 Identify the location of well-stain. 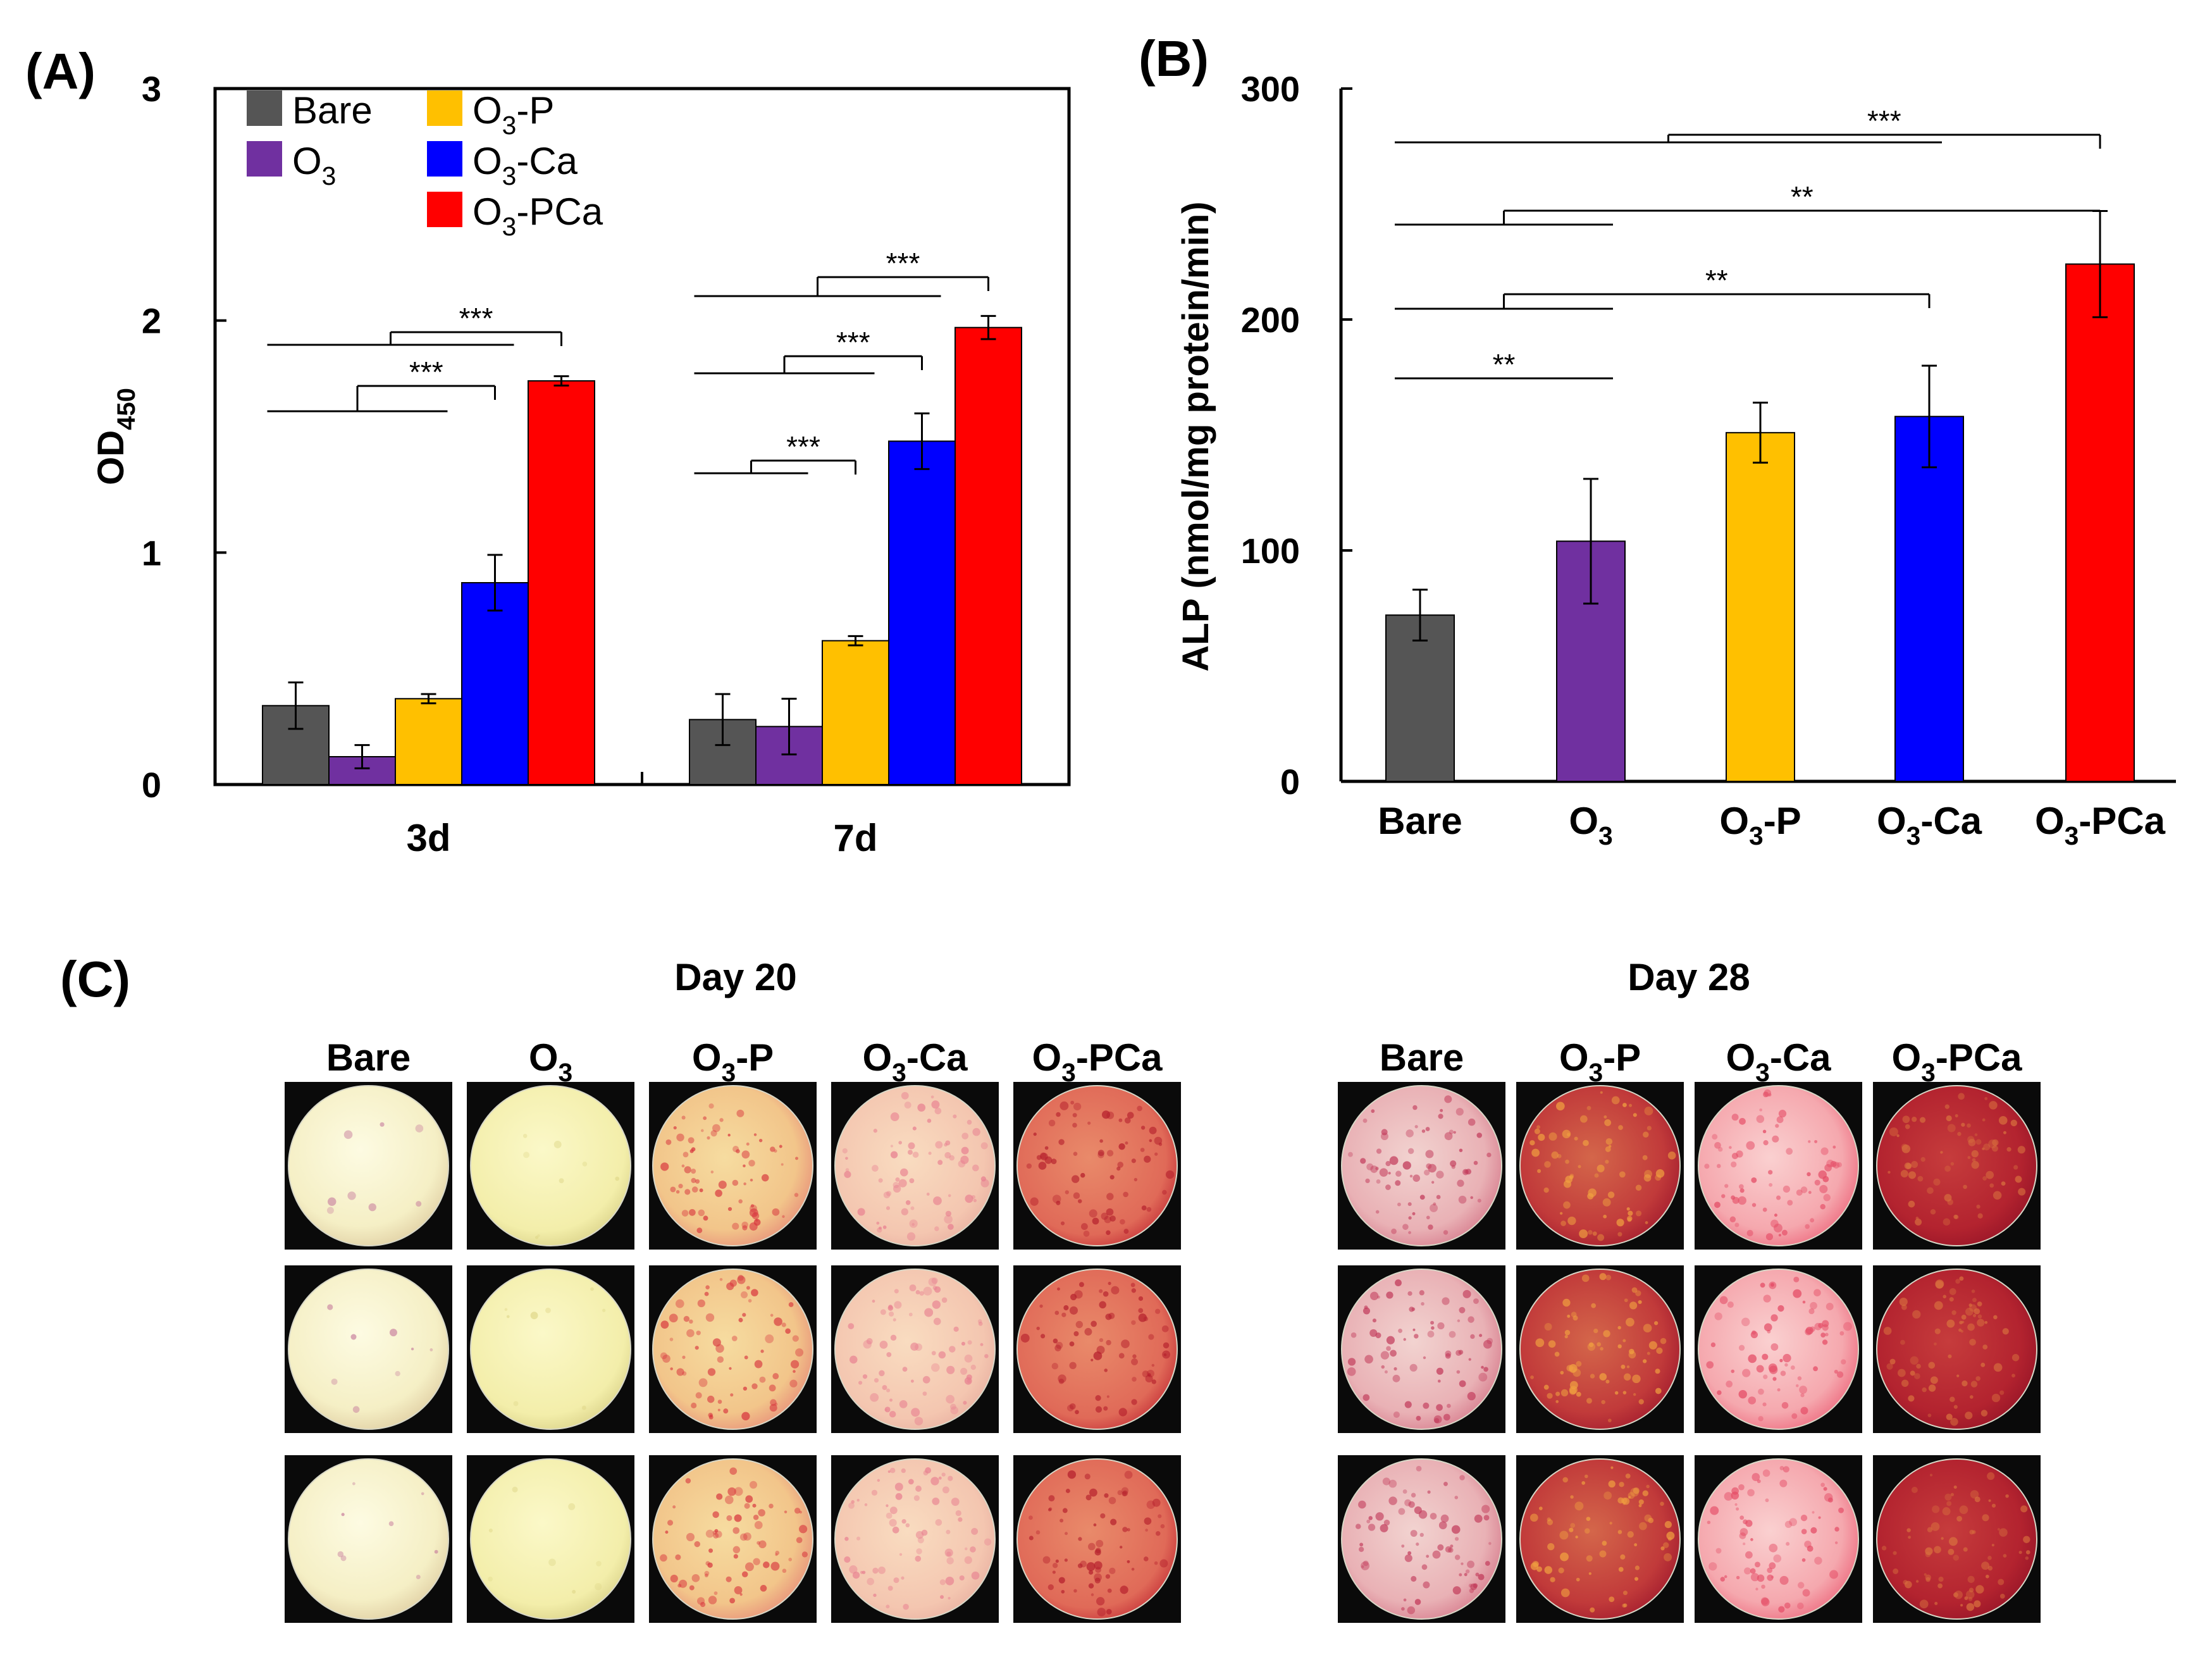
(368, 1539).